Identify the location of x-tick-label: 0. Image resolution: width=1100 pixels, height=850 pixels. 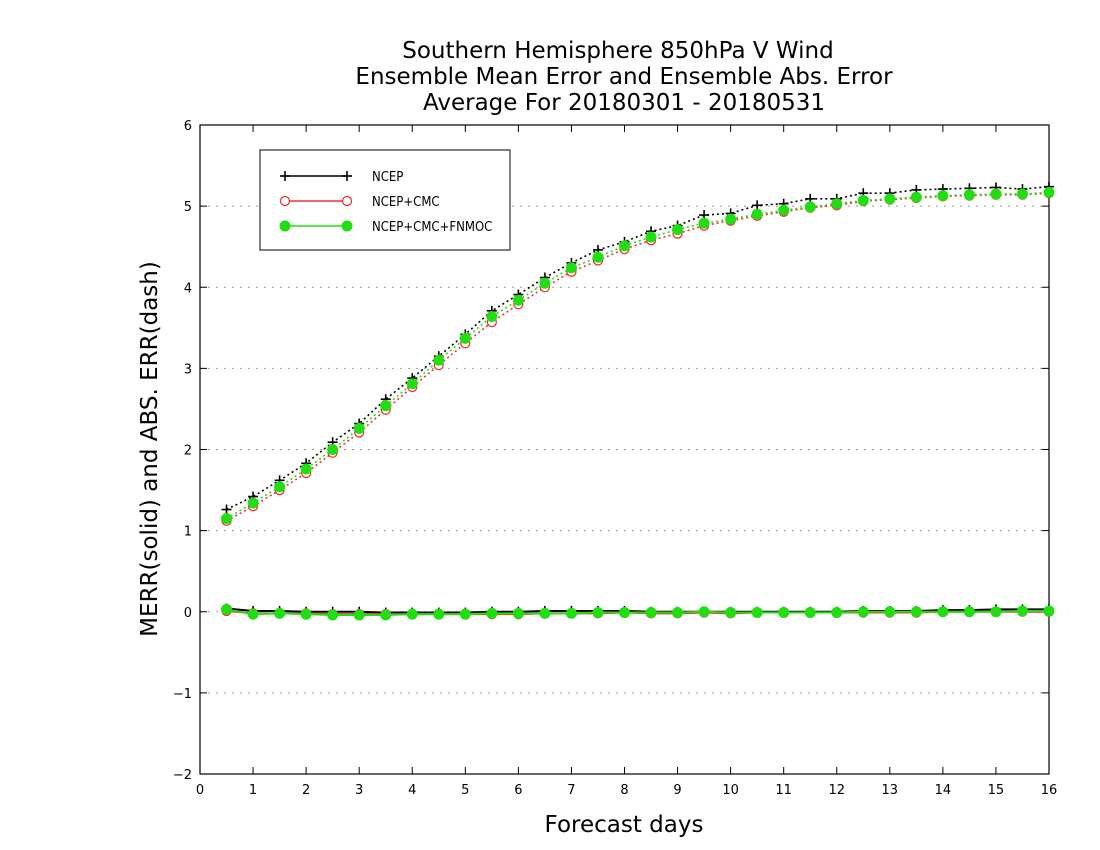
(200, 790).